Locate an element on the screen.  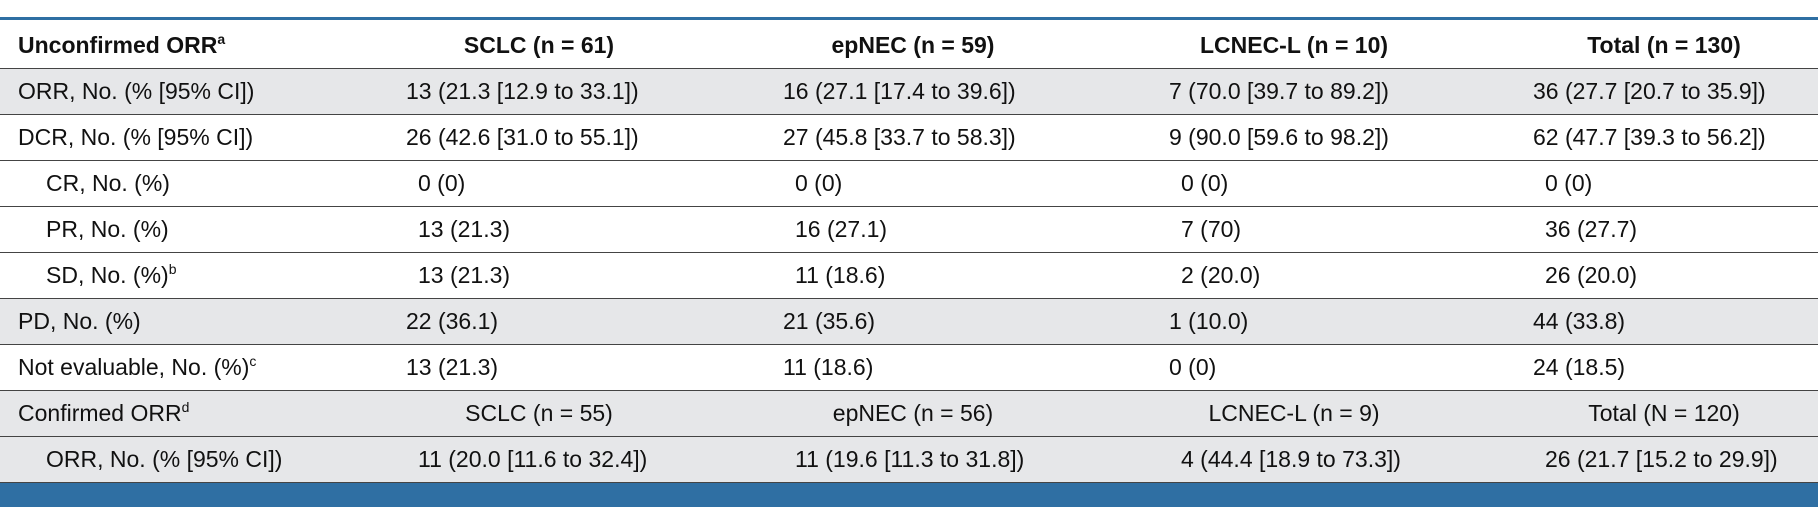
label-text: PD, No. (%) is located at coordinates (79, 321).